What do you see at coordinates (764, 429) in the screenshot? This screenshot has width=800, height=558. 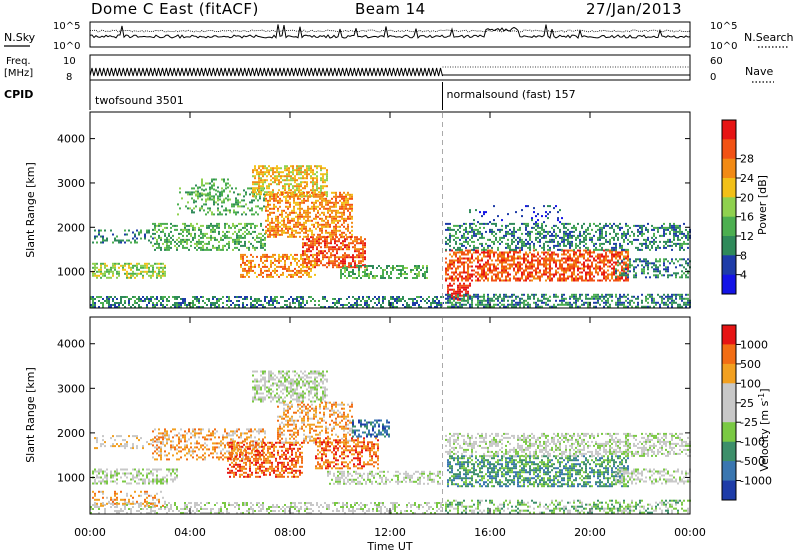 I see `velocity-colorbar-label: Velocity [m s-1]` at bounding box center [764, 429].